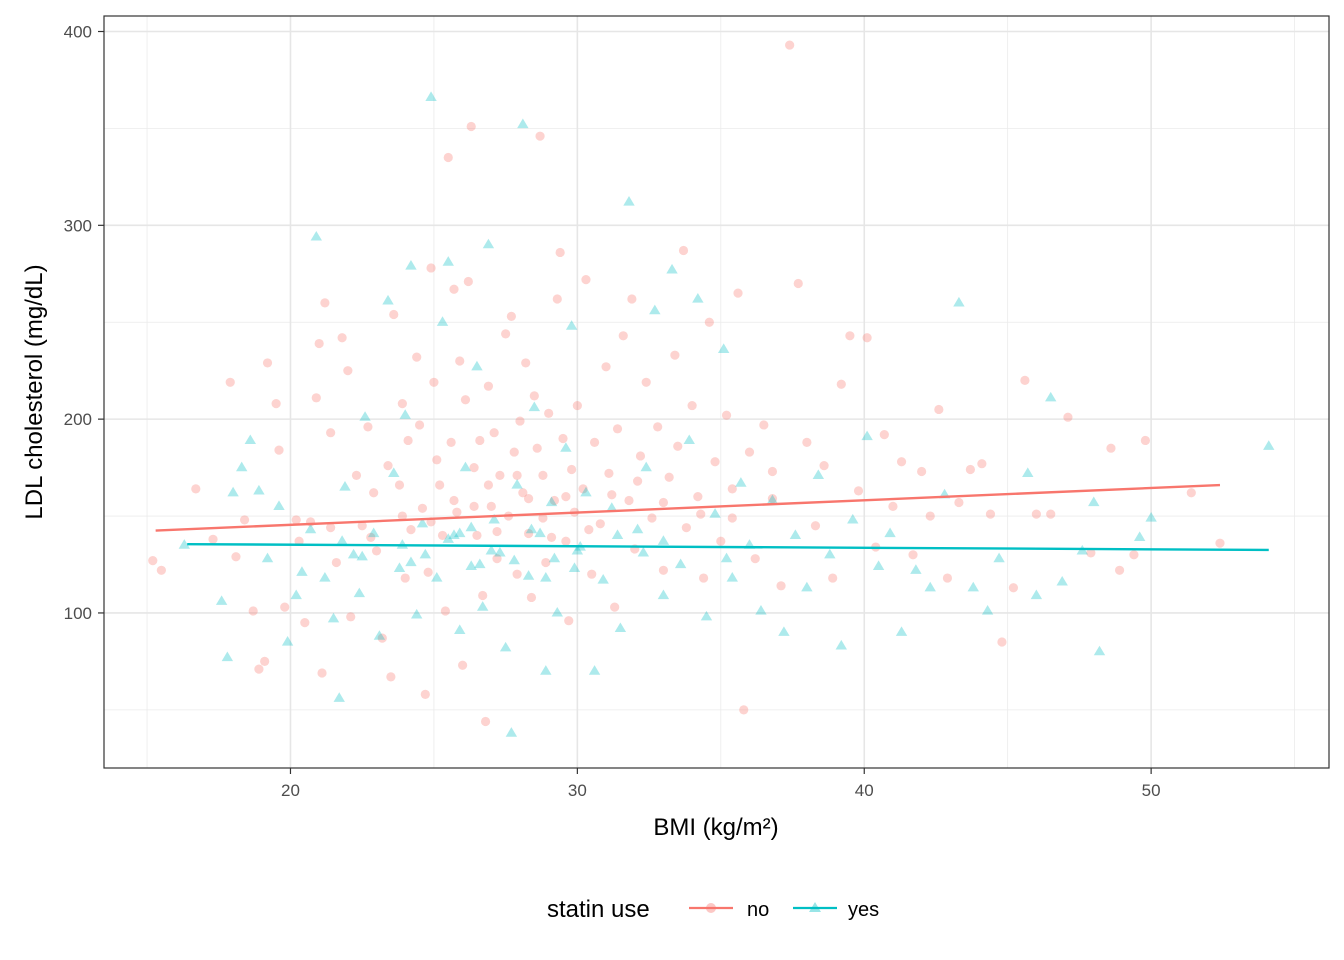 The width and height of the screenshot is (1344, 960). What do you see at coordinates (78, 32) in the screenshot?
I see `y-tick-label: 400` at bounding box center [78, 32].